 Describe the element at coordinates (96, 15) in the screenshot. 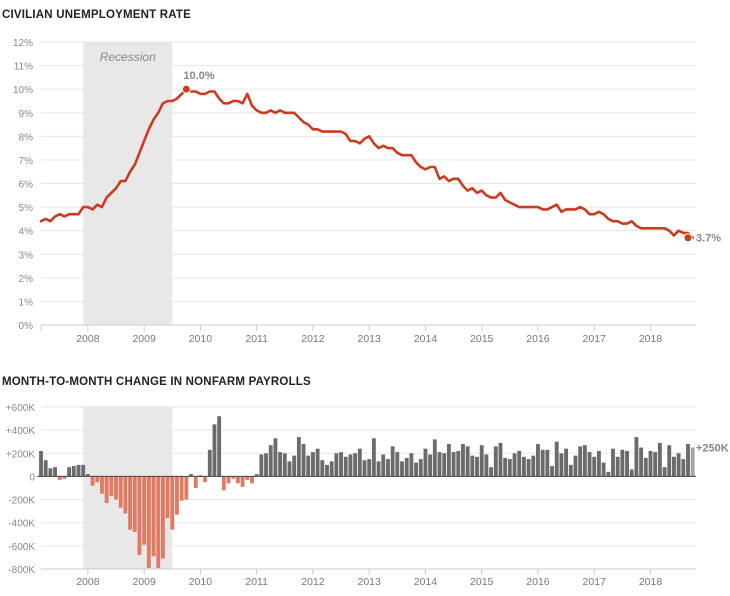

I see `unemployment-chart-title: CIVILIAN UNEMPLOYMENT RATE` at that location.